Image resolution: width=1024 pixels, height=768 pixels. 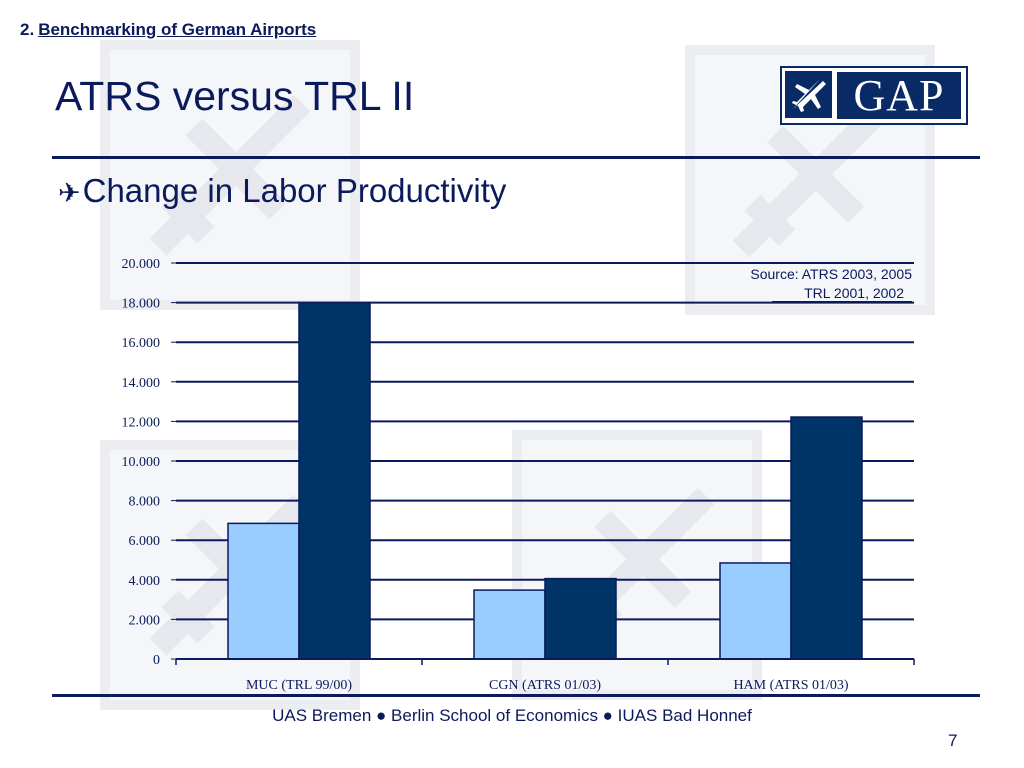 What do you see at coordinates (141, 462) in the screenshot?
I see `y-tick-label: 10.000` at bounding box center [141, 462].